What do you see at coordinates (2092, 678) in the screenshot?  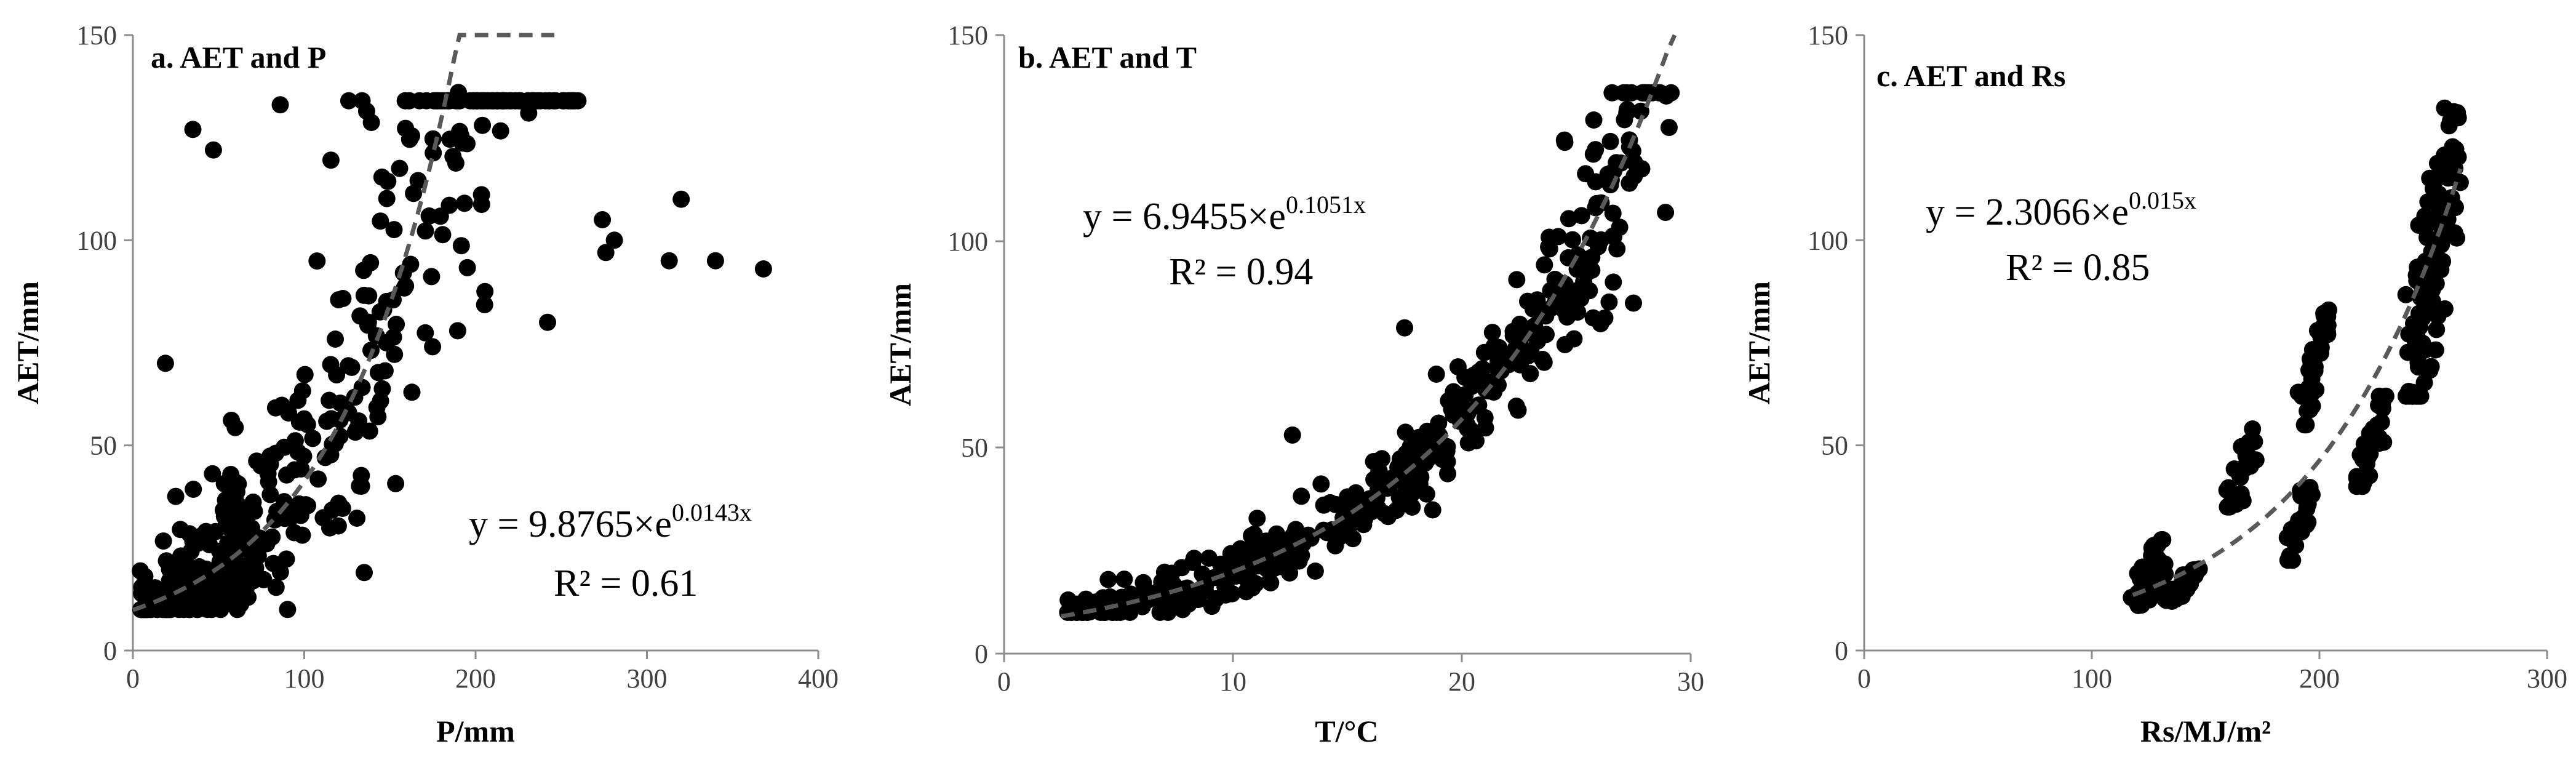 I see `x-tick-label: 100` at bounding box center [2092, 678].